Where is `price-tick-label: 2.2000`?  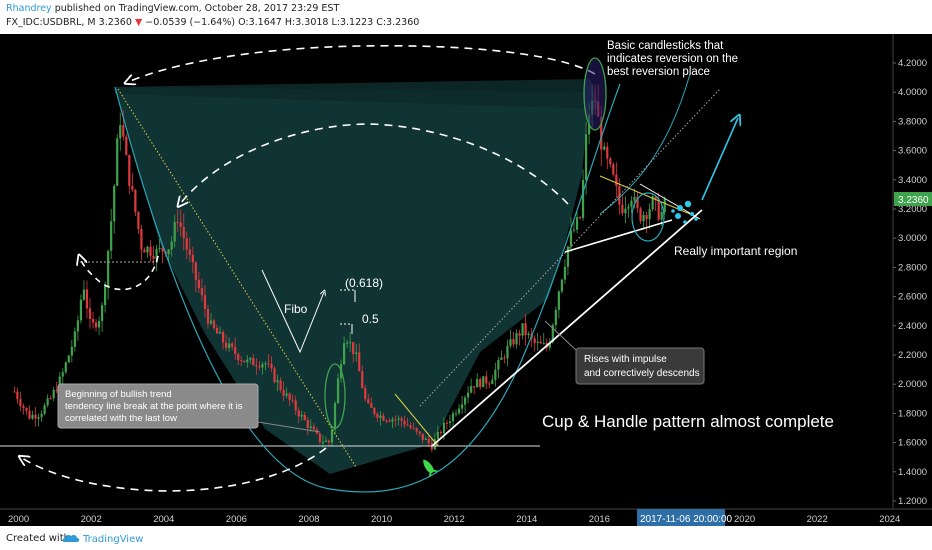 price-tick-label: 2.2000 is located at coordinates (912, 355).